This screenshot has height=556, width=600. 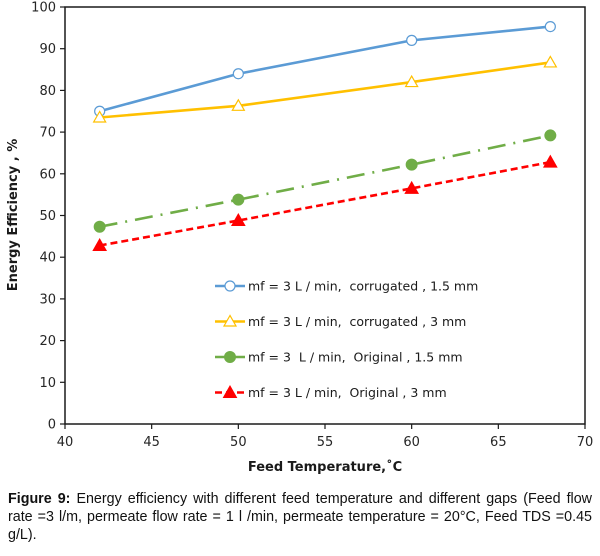 I want to click on legend-label: mf = 3 L / min, Original , 1.5 mm, so click(x=355, y=357).